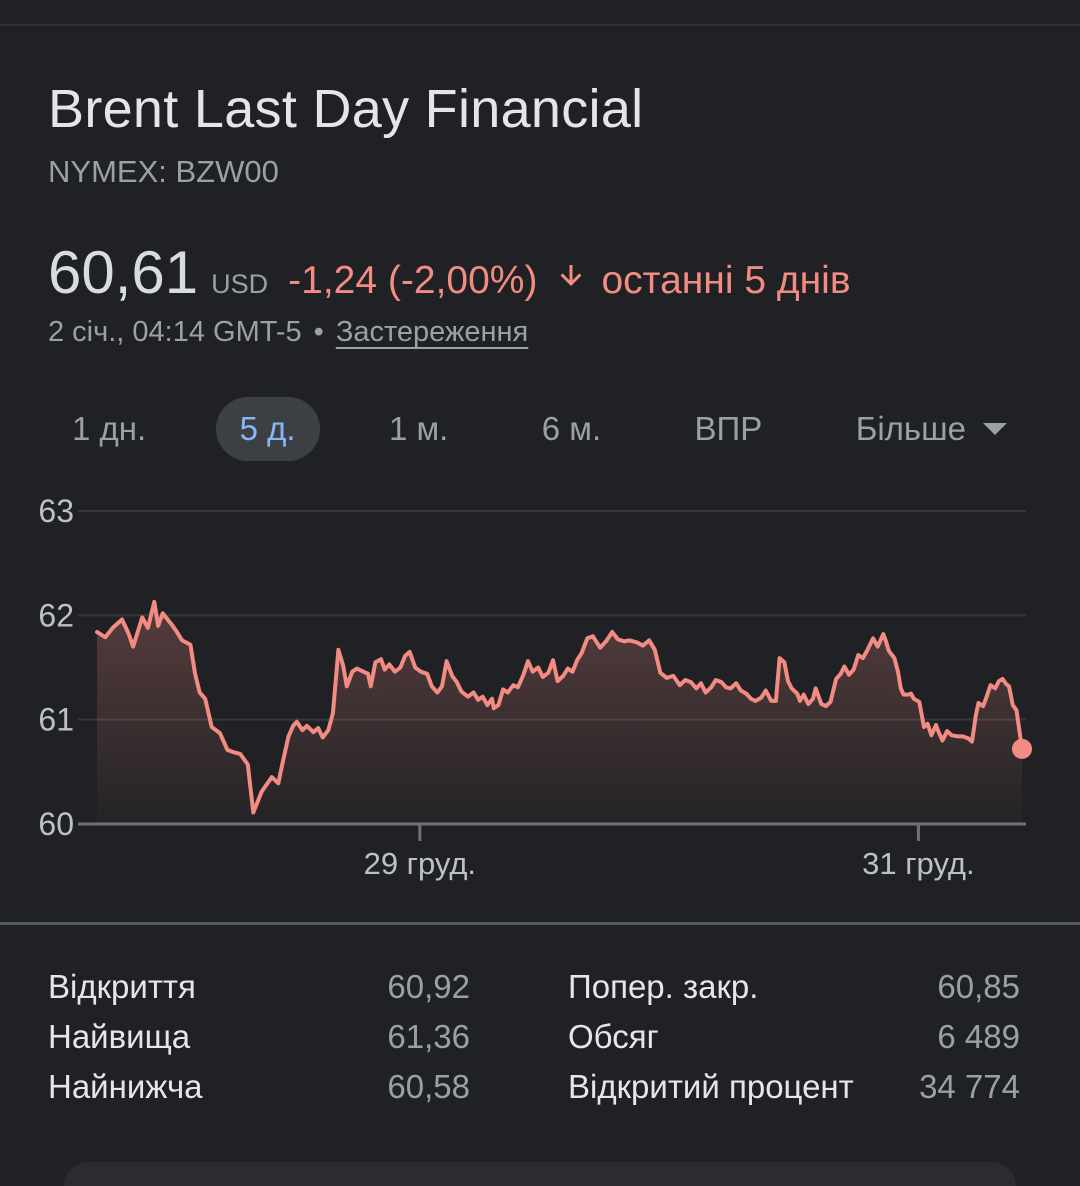 This screenshot has width=1080, height=1186. What do you see at coordinates (794, 987) in the screenshot?
I see `stat-row: Попер. закр. 60,85` at bounding box center [794, 987].